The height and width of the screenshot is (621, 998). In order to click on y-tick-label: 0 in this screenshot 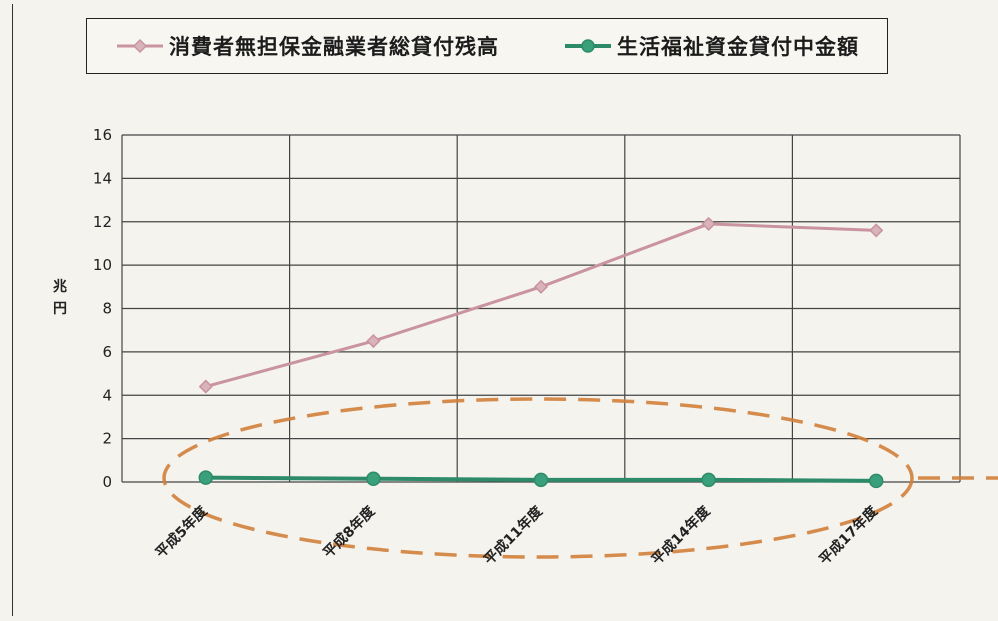, I will do `click(107, 482)`.